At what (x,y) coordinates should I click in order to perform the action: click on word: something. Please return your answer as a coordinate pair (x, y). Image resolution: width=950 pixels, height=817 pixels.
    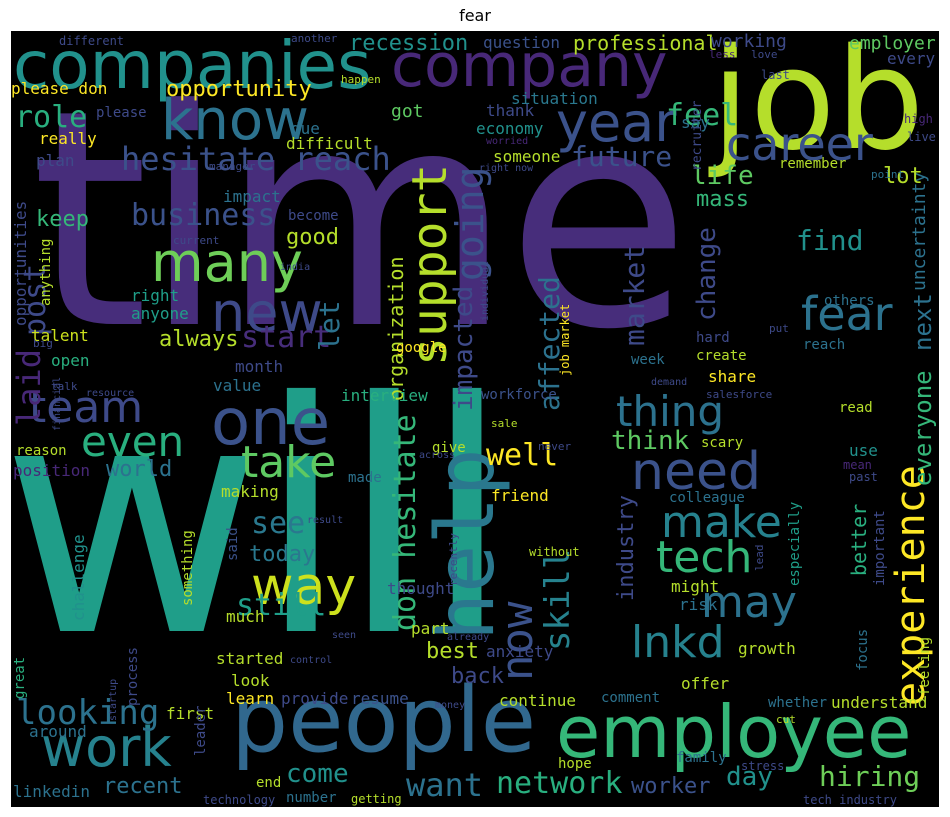
    Looking at the image, I should click on (188, 568).